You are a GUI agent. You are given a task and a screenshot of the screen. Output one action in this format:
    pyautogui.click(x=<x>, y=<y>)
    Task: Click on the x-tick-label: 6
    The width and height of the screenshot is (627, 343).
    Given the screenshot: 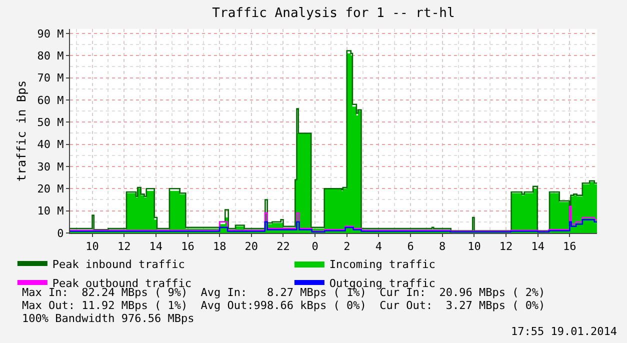 What is the action you would take?
    pyautogui.click(x=410, y=247)
    